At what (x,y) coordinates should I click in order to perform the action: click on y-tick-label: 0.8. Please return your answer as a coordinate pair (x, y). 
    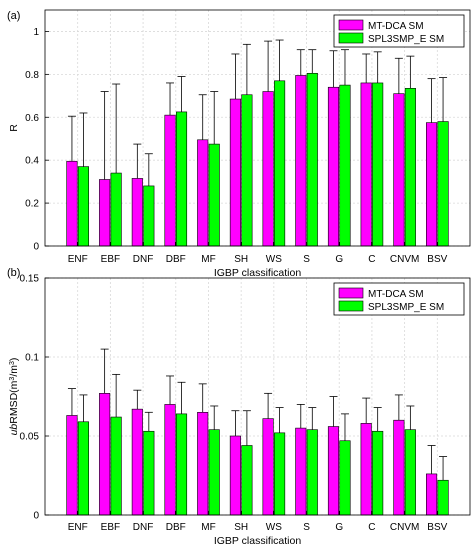
    Looking at the image, I should click on (32, 75).